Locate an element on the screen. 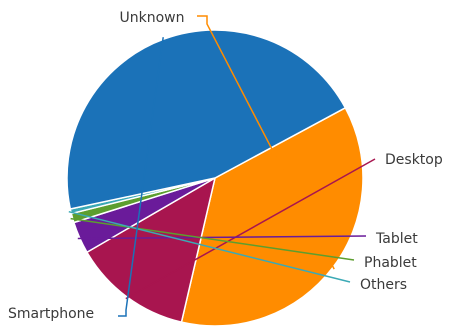  pie-slice-desktop is located at coordinates (151, 250).